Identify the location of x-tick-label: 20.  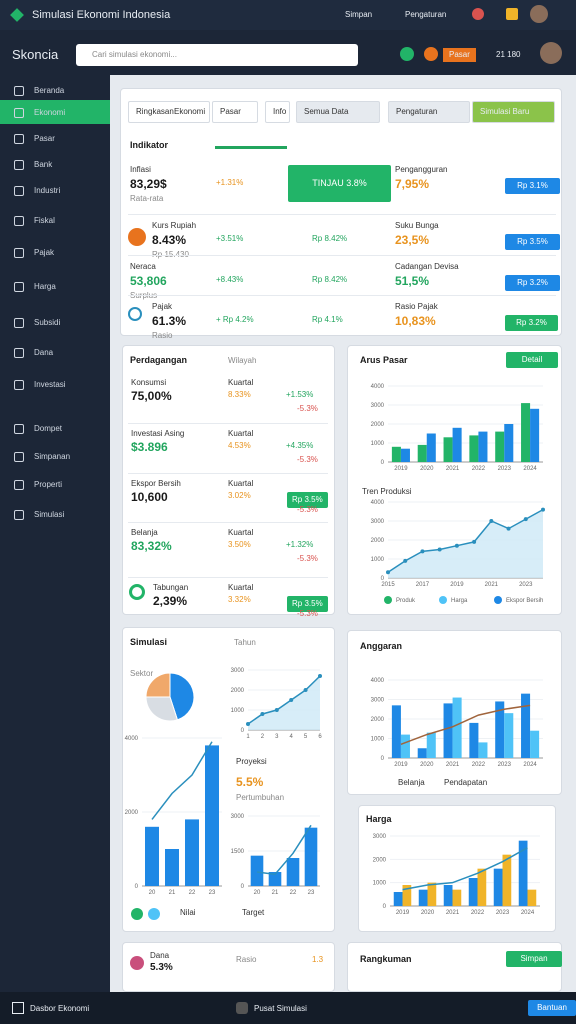
(152, 893).